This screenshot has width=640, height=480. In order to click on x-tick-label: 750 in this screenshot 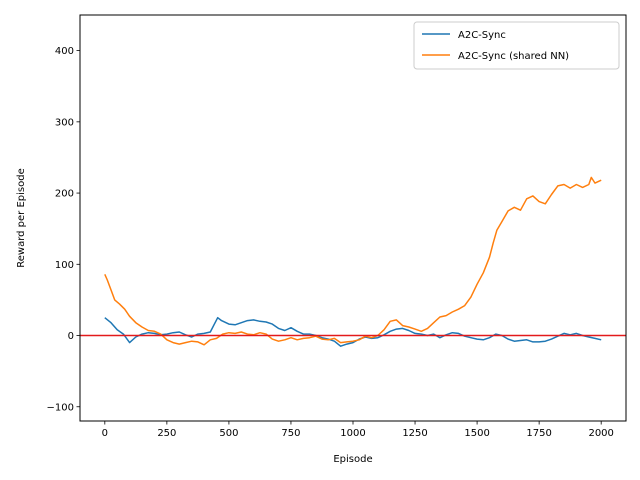, I will do `click(290, 433)`.